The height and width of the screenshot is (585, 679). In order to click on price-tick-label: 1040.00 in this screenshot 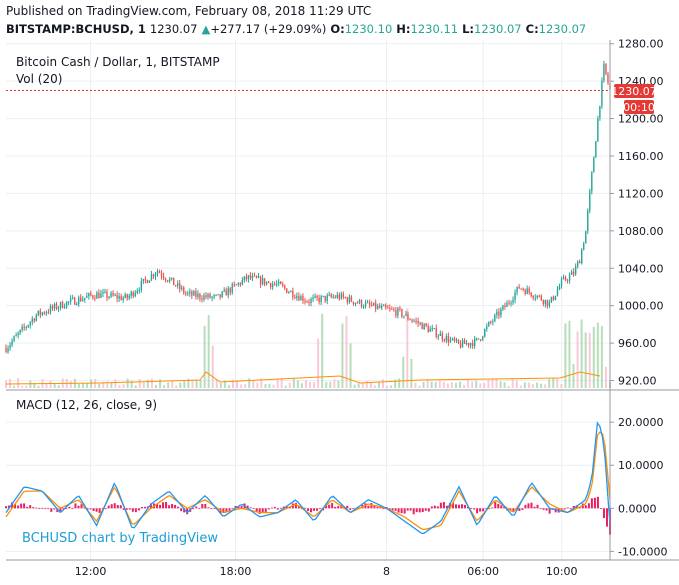, I will do `click(641, 268)`.